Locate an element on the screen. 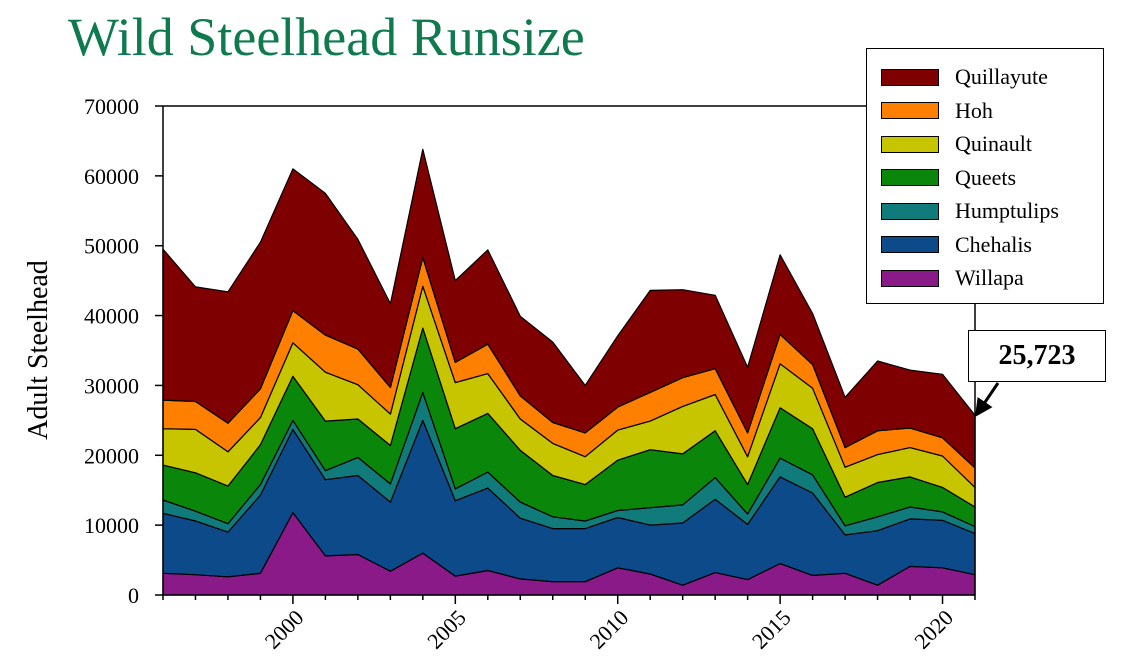 Image resolution: width=1143 pixels, height=667 pixels. y-tick-label: 0 is located at coordinates (133, 595).